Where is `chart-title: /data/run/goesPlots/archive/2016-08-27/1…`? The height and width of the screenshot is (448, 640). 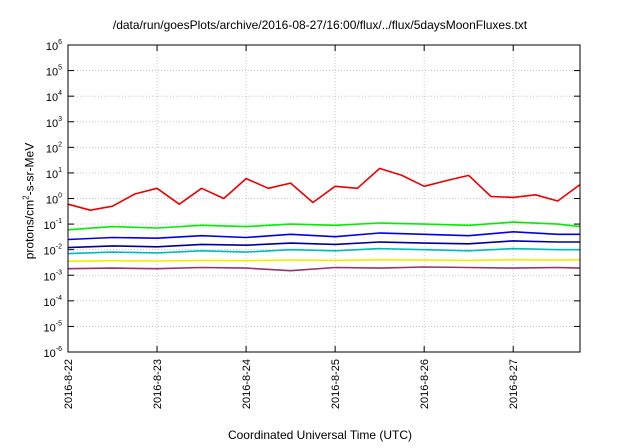 chart-title: /data/run/goesPlots/archive/2016-08-27/1… is located at coordinates (320, 25).